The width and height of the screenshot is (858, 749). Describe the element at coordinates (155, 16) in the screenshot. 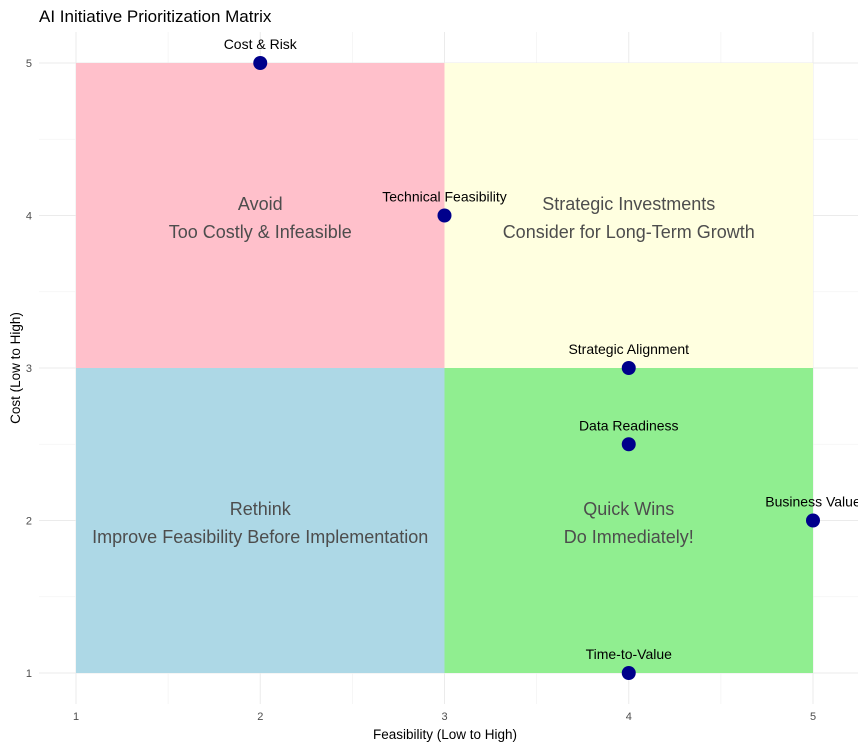

I see `chart-title: AI Initiative Prioritization Matrix` at that location.